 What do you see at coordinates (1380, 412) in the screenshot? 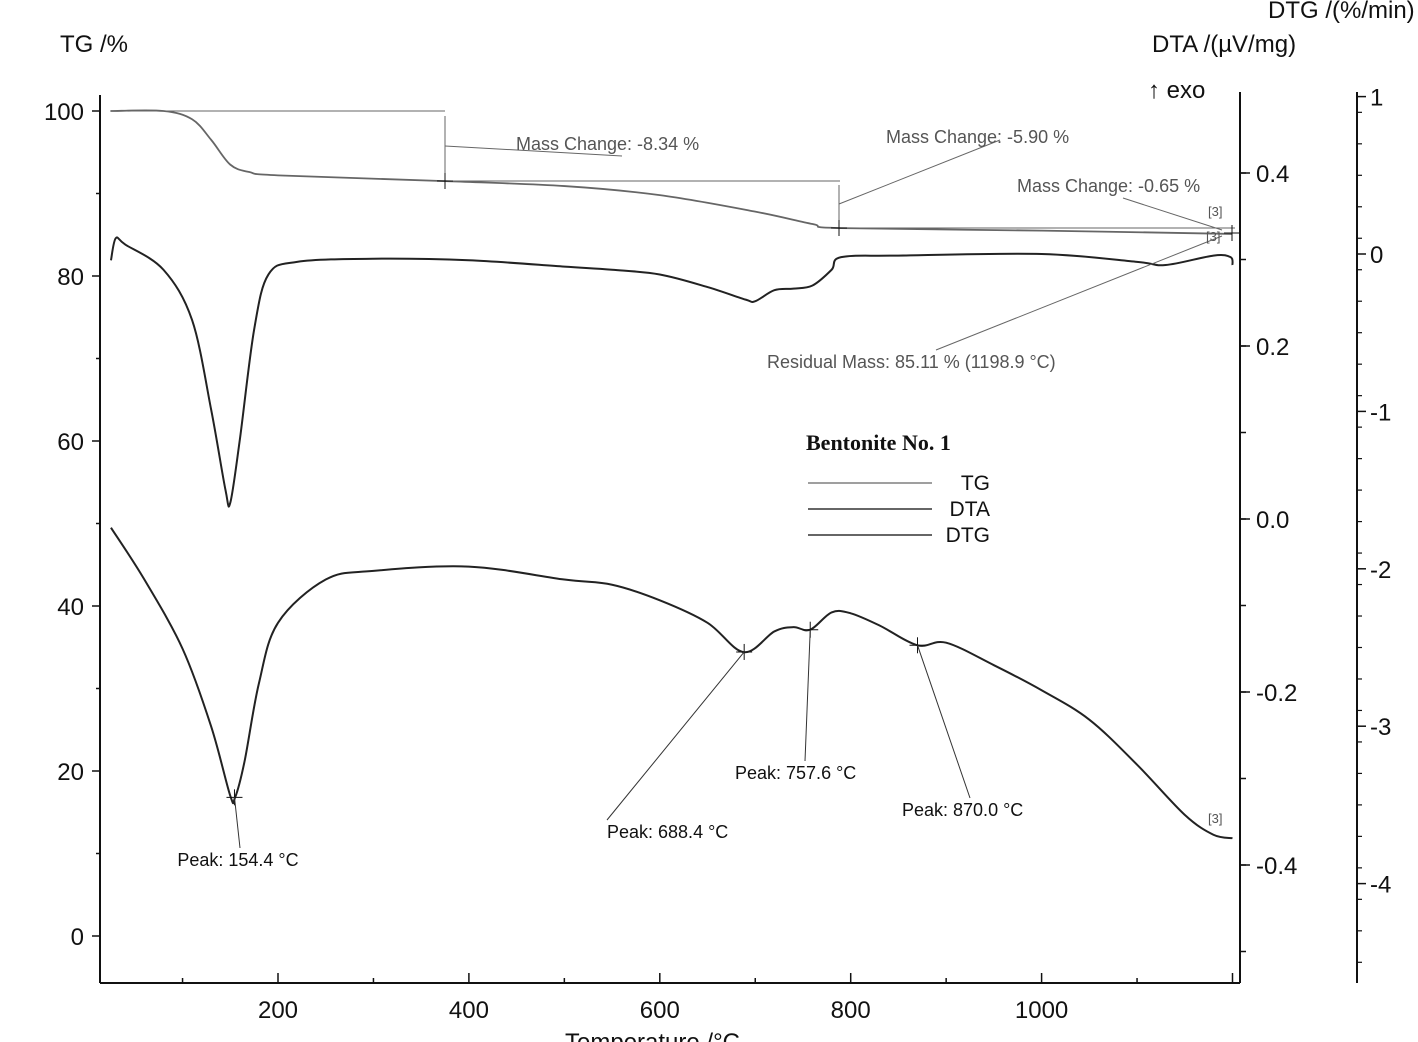
I see `dtg-tick-label: -1` at bounding box center [1380, 412].